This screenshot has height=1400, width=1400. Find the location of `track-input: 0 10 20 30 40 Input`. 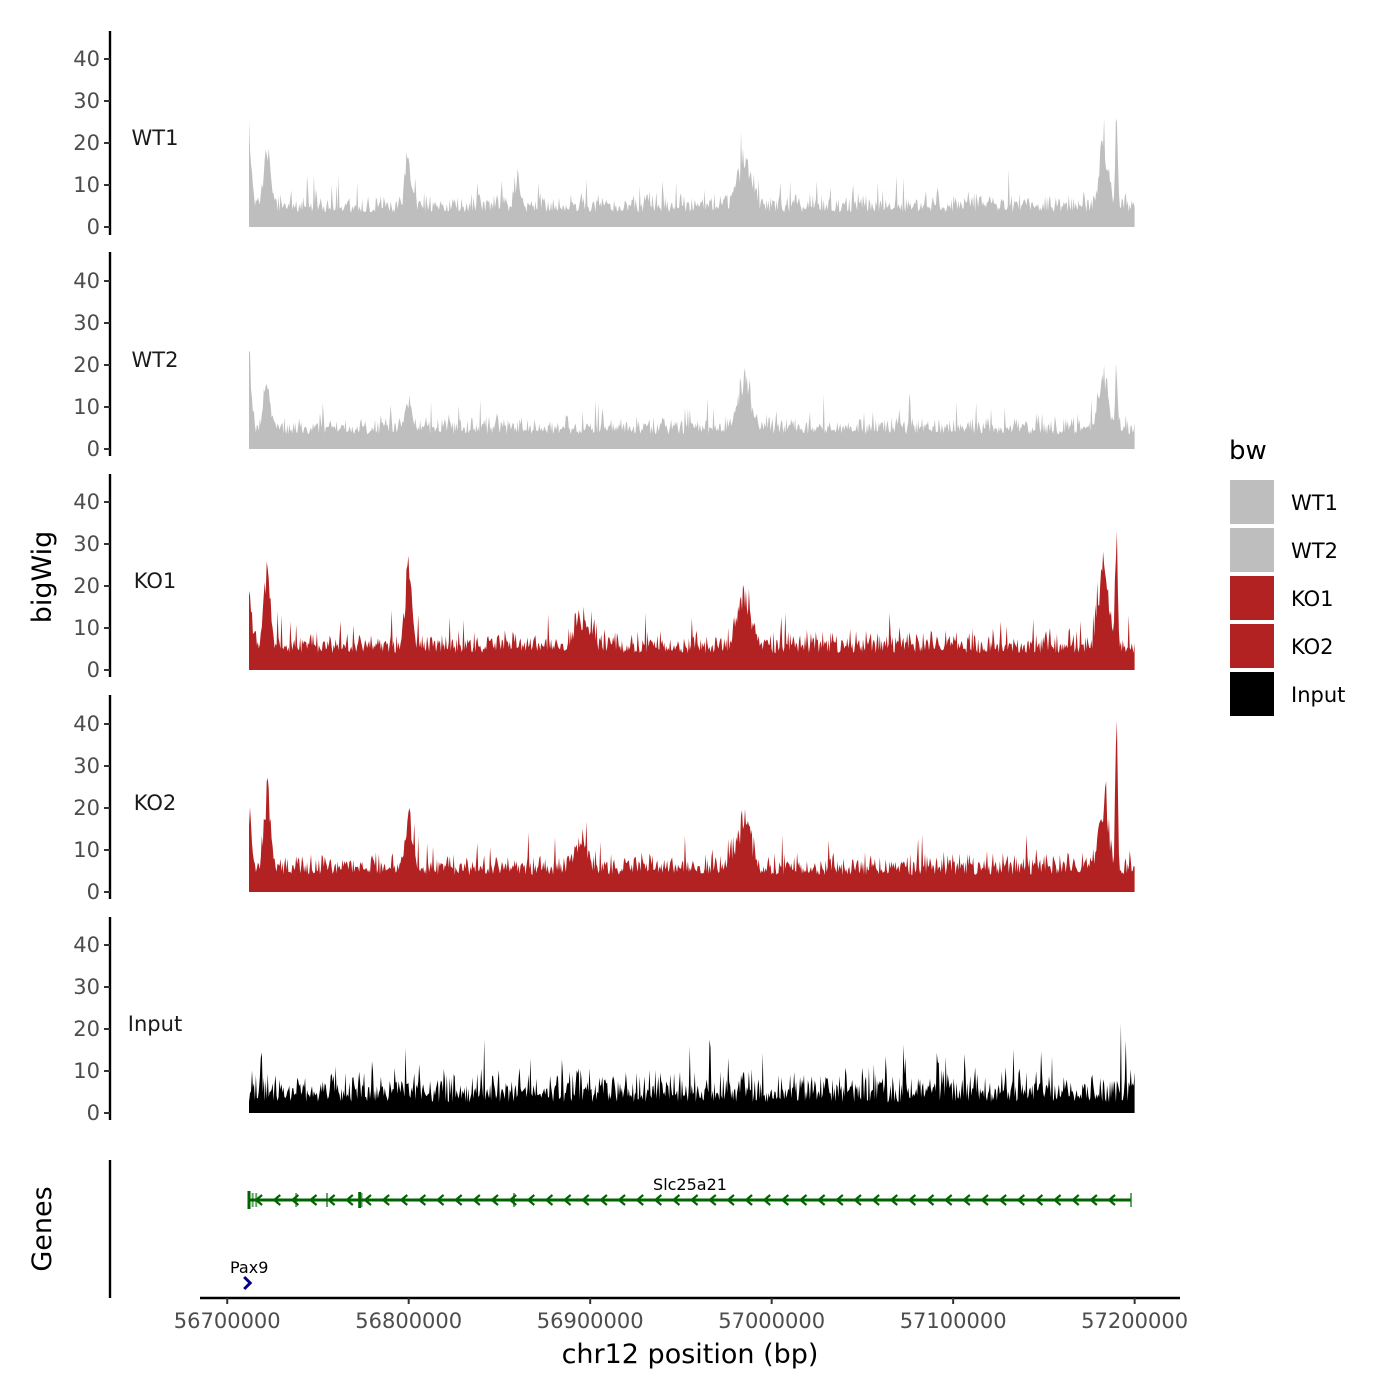

track-input: 0 10 20 30 40 Input is located at coordinates (604, 1021).